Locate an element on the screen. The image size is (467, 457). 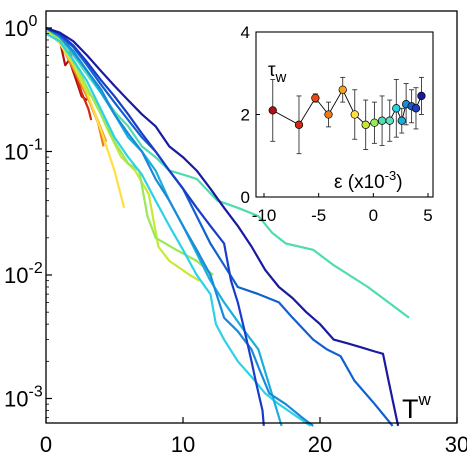
x-tick-label: 10 is located at coordinates (183, 444).